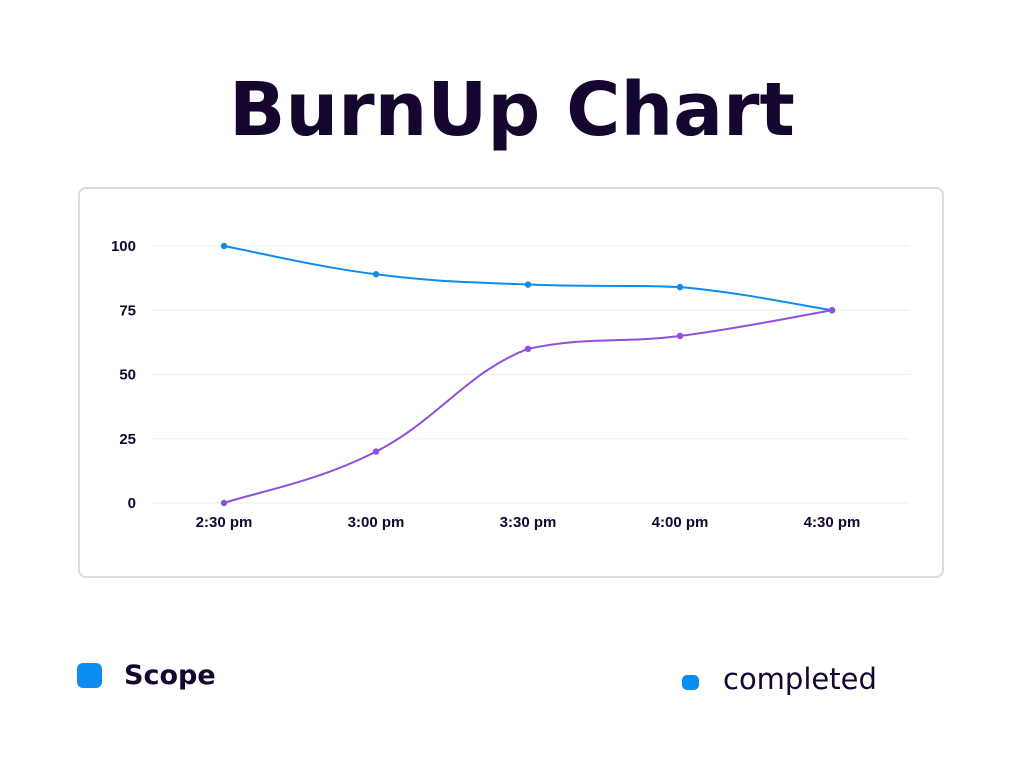 The height and width of the screenshot is (768, 1024). I want to click on legend-label-completed: completed, so click(800, 679).